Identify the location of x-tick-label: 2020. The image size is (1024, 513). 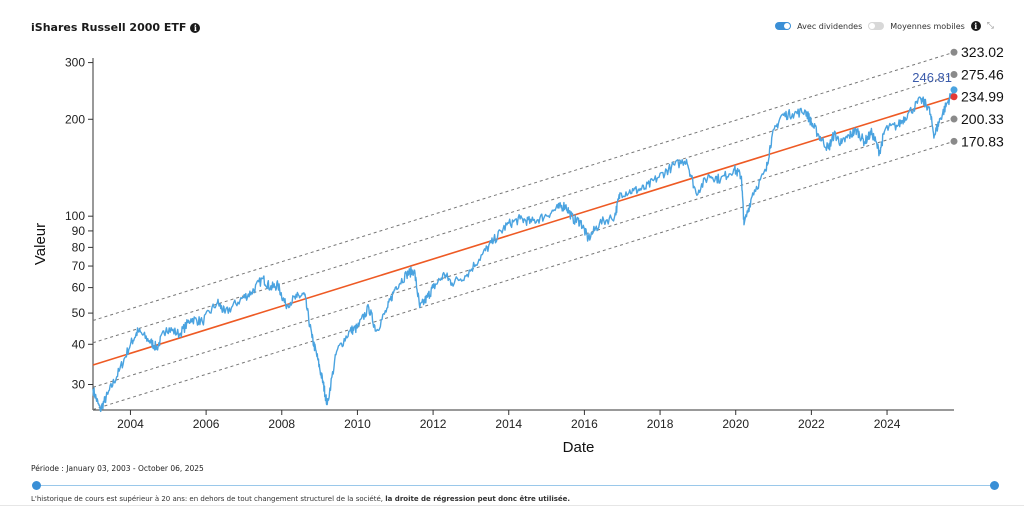
(735, 424).